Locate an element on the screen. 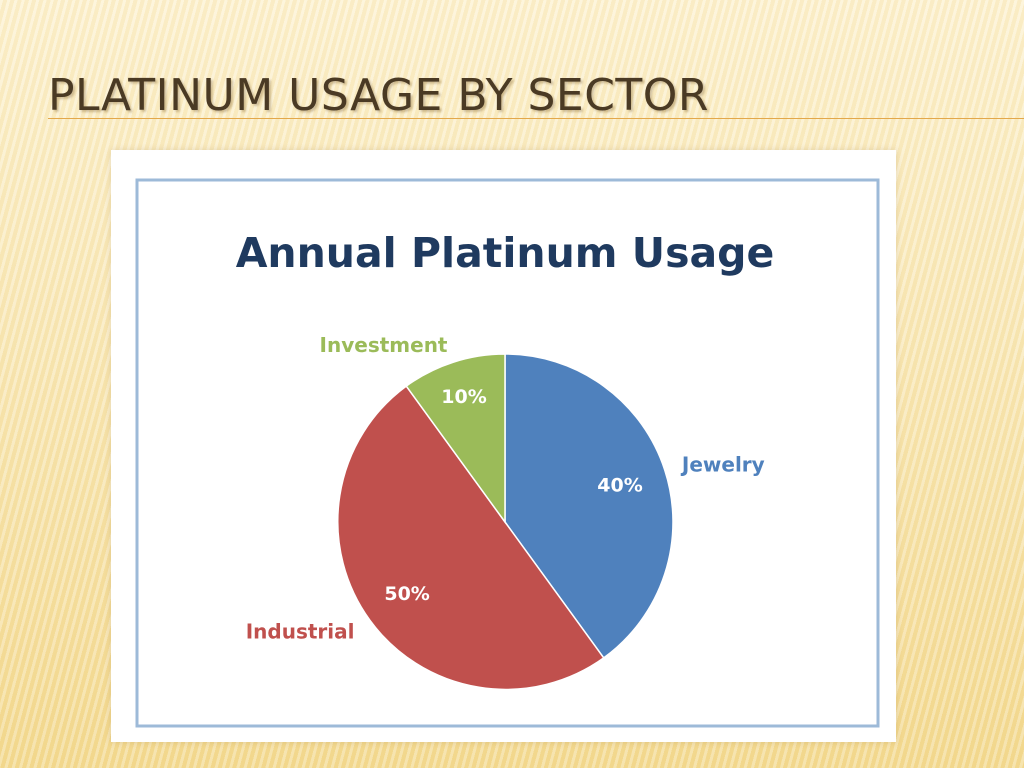 This screenshot has height=768, width=1024. slice-value-label-investment: 10% is located at coordinates (463, 397).